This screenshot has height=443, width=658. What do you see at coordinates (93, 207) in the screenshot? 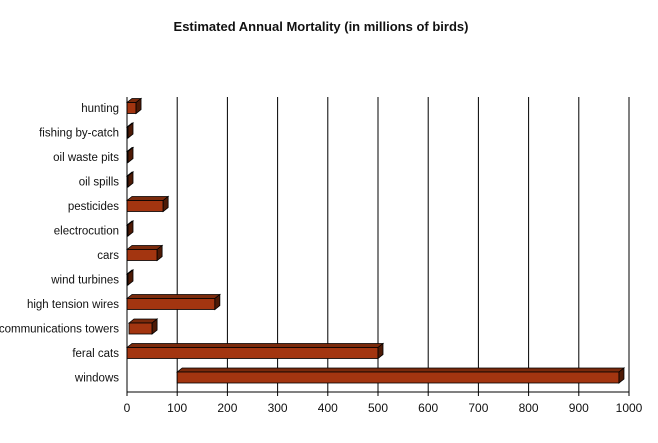
I see `category-label: pesticides` at bounding box center [93, 207].